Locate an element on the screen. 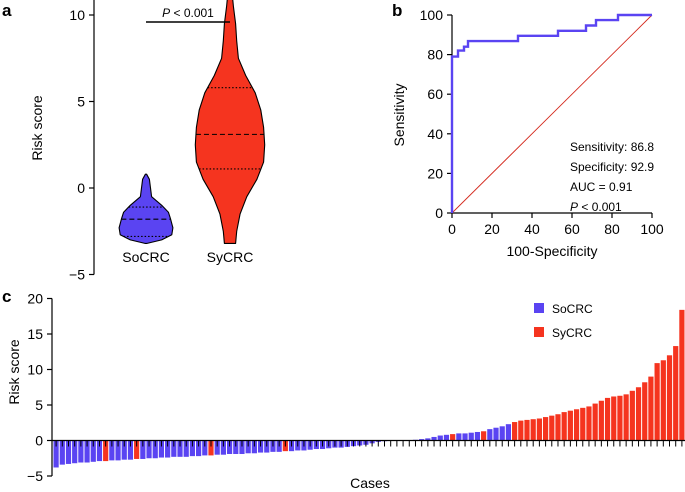  stat-label: Sensitivity: is located at coordinates (600, 147).